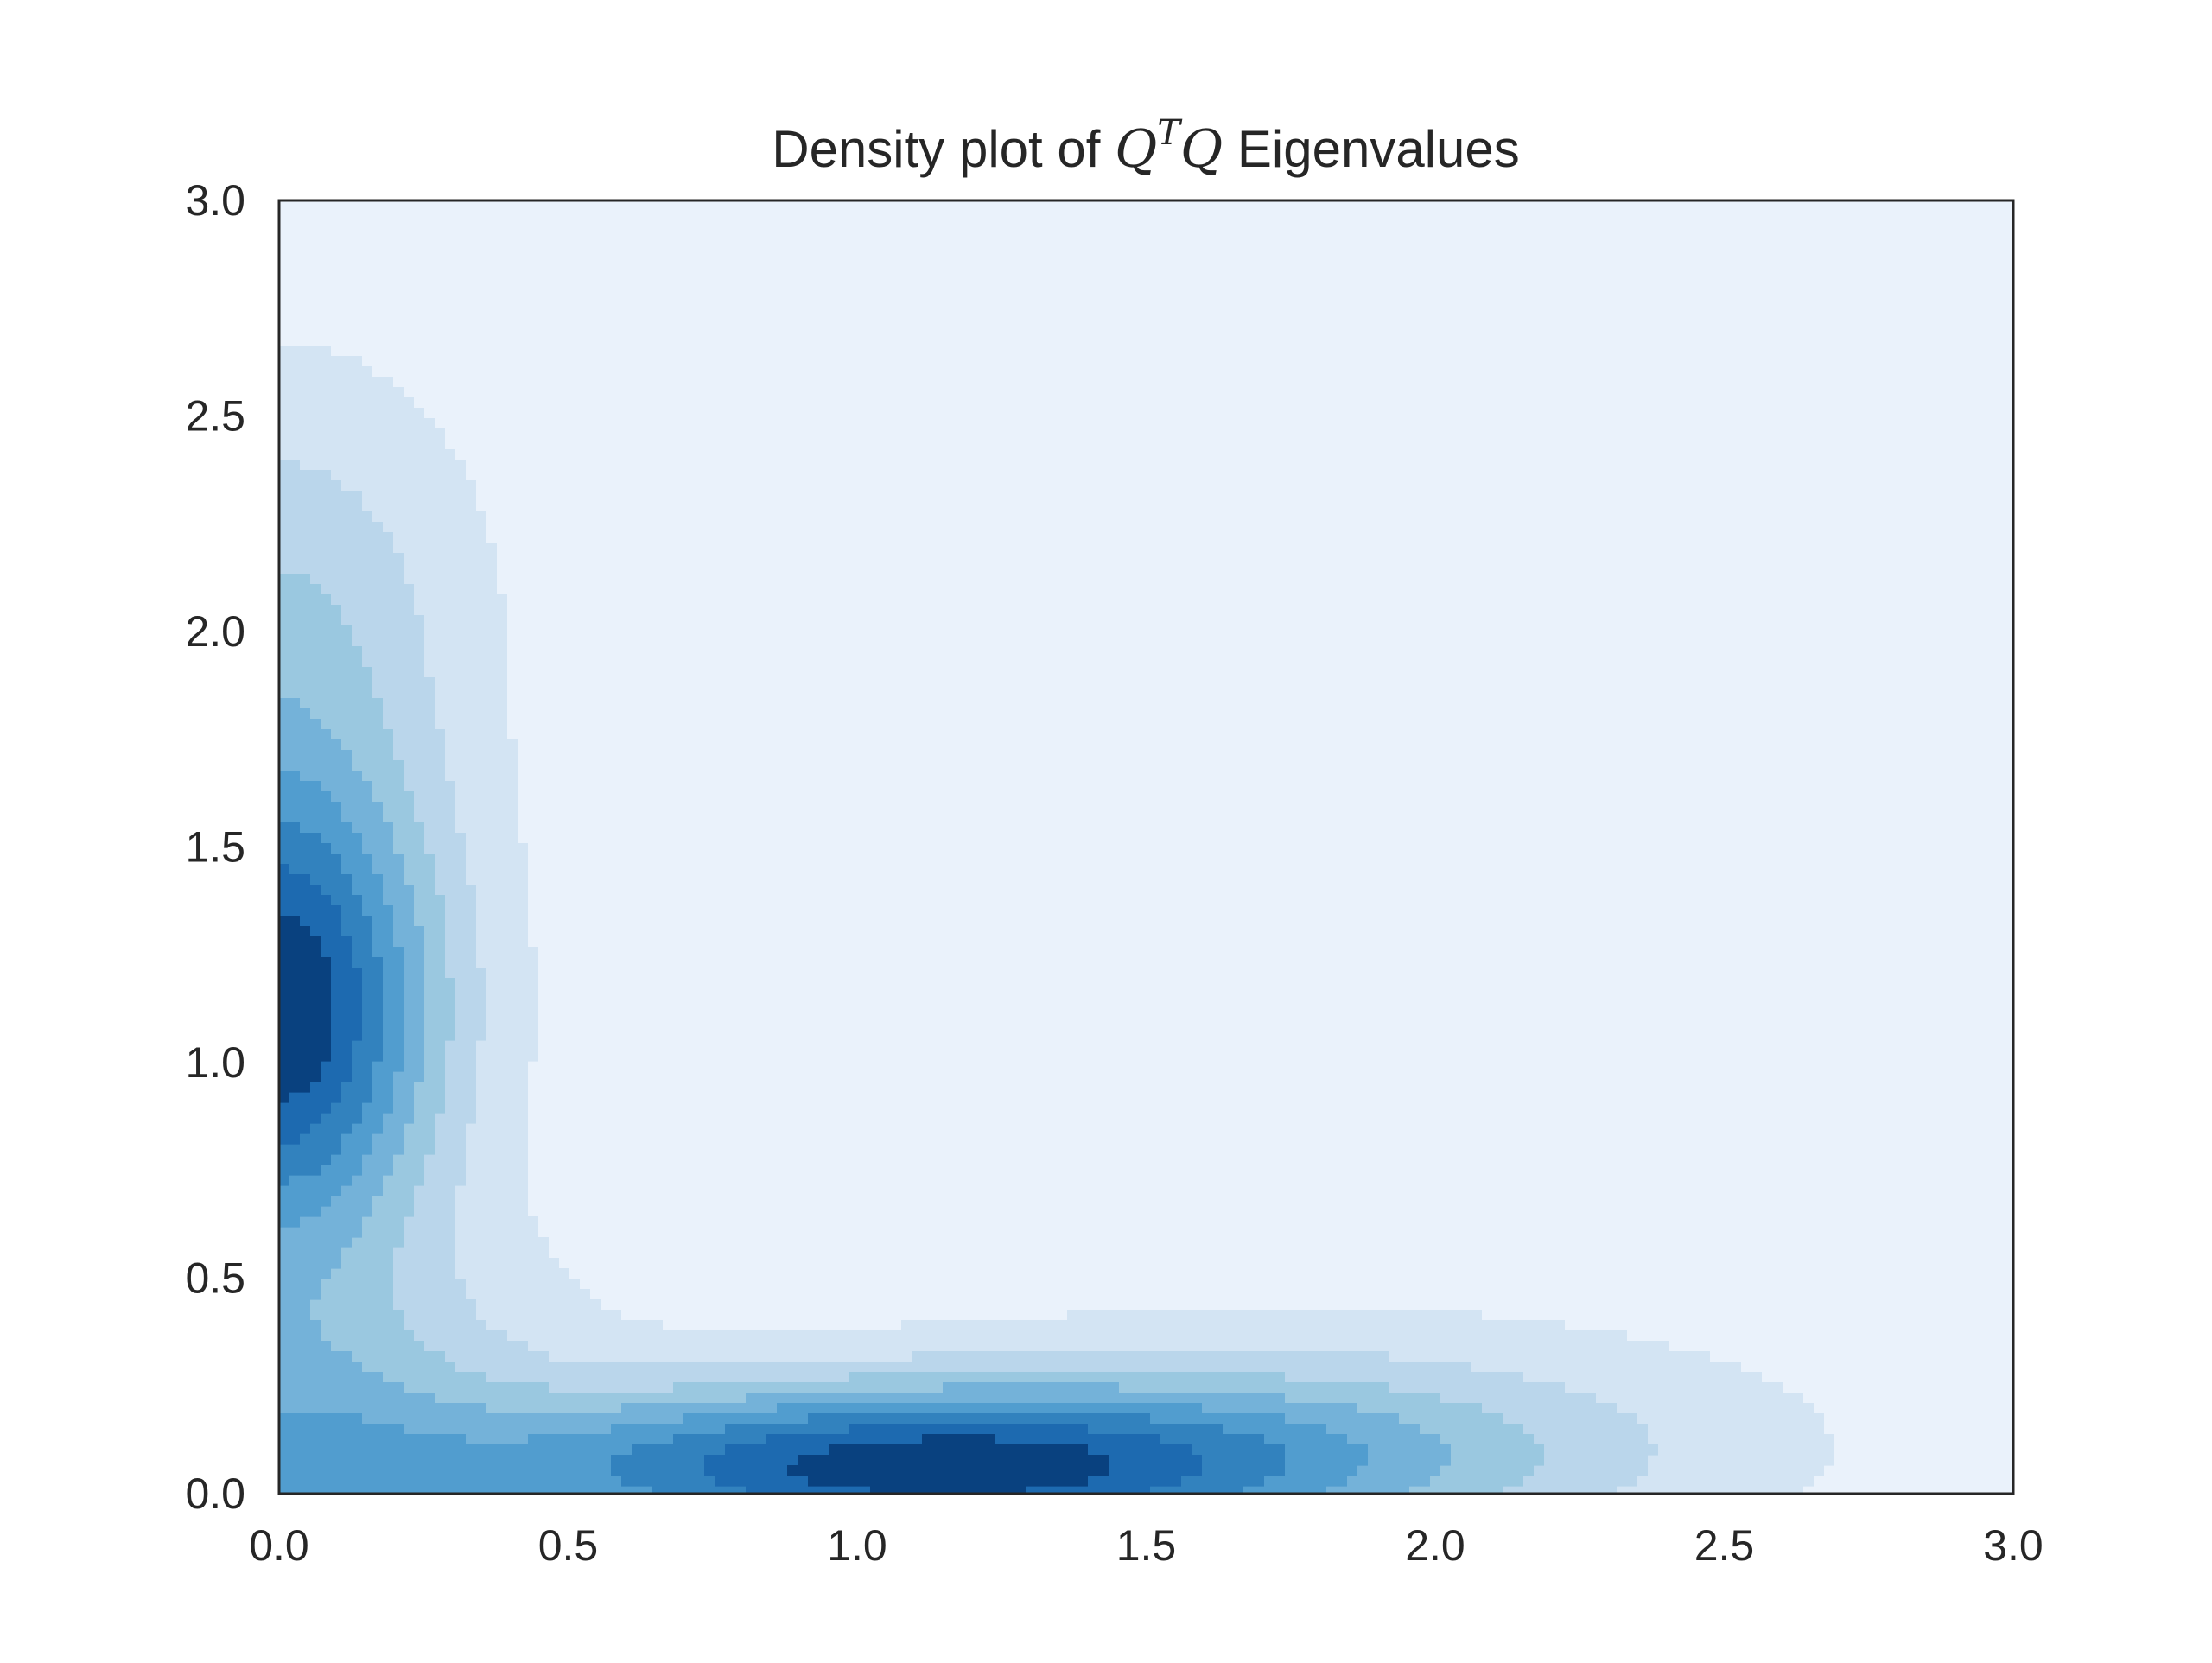 The image size is (2212, 1663). I want to click on y-tick-label: 3.0, so click(215, 201).